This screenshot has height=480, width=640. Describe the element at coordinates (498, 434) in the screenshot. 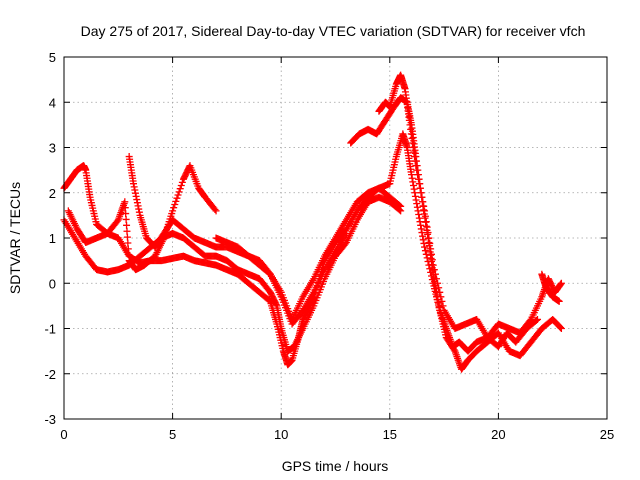

I see `x-tick-label: 20` at that location.